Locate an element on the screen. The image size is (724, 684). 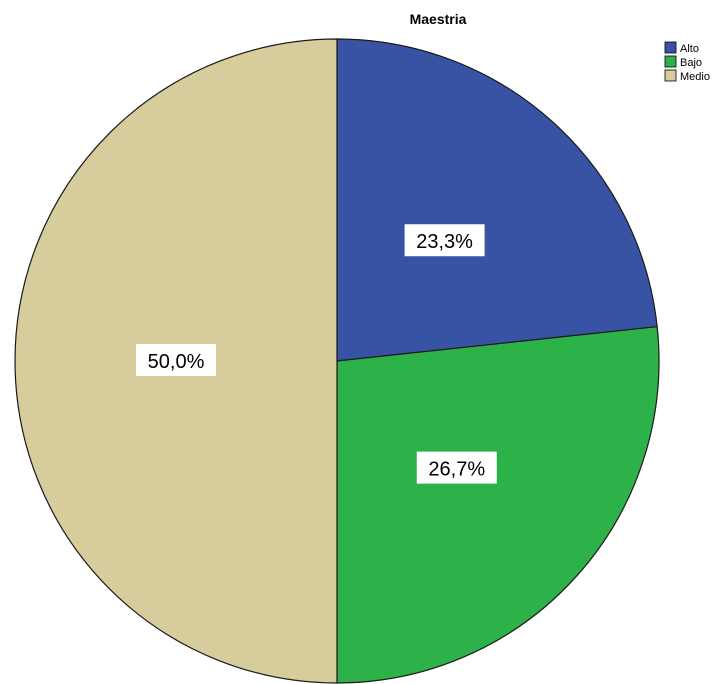
legend-label: Medio is located at coordinates (695, 77).